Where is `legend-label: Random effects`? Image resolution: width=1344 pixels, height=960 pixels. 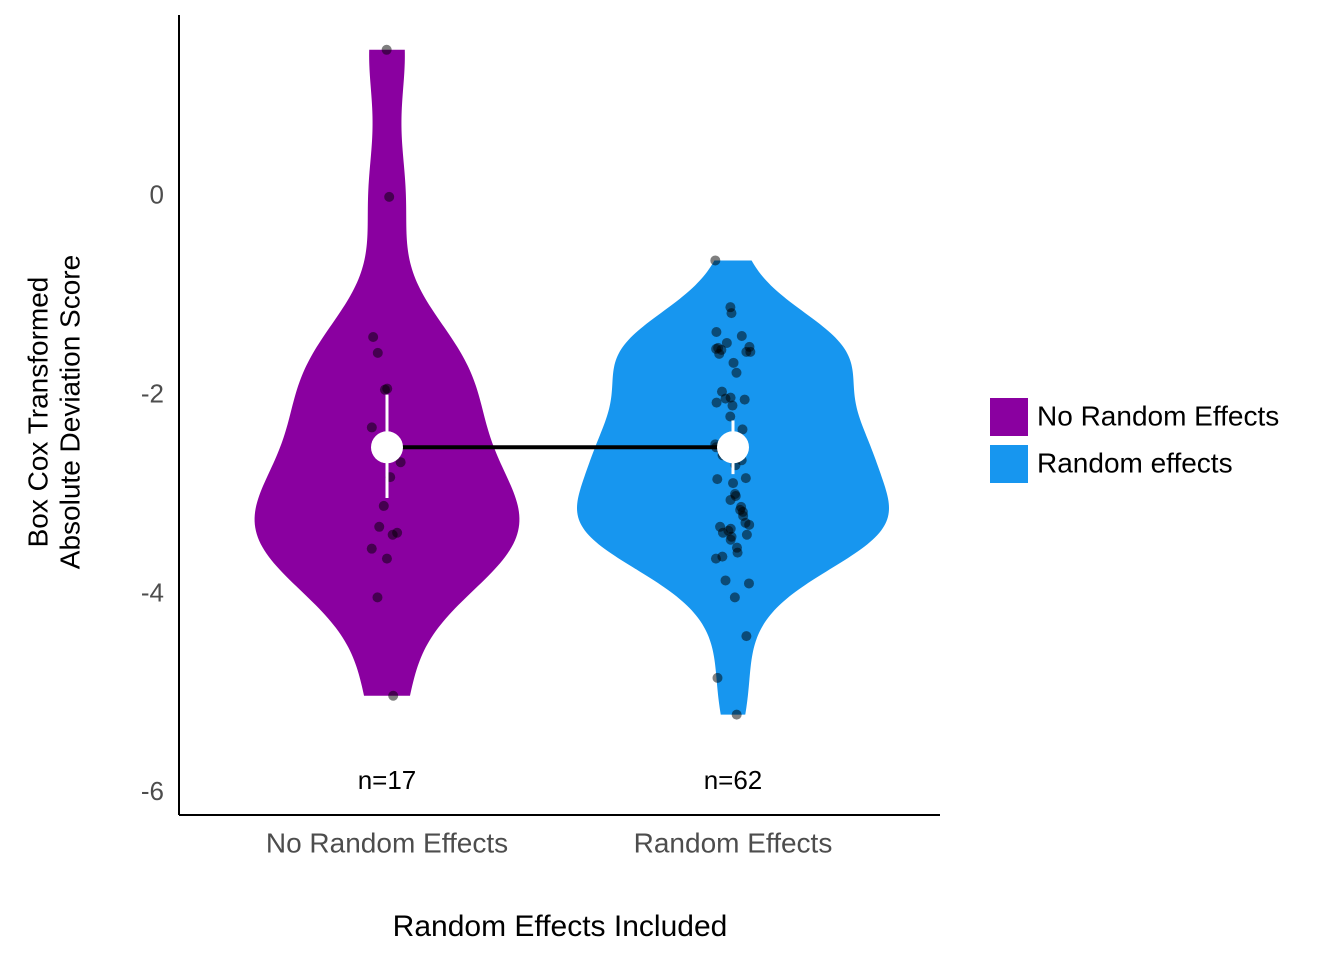
legend-label: Random effects is located at coordinates (1135, 462).